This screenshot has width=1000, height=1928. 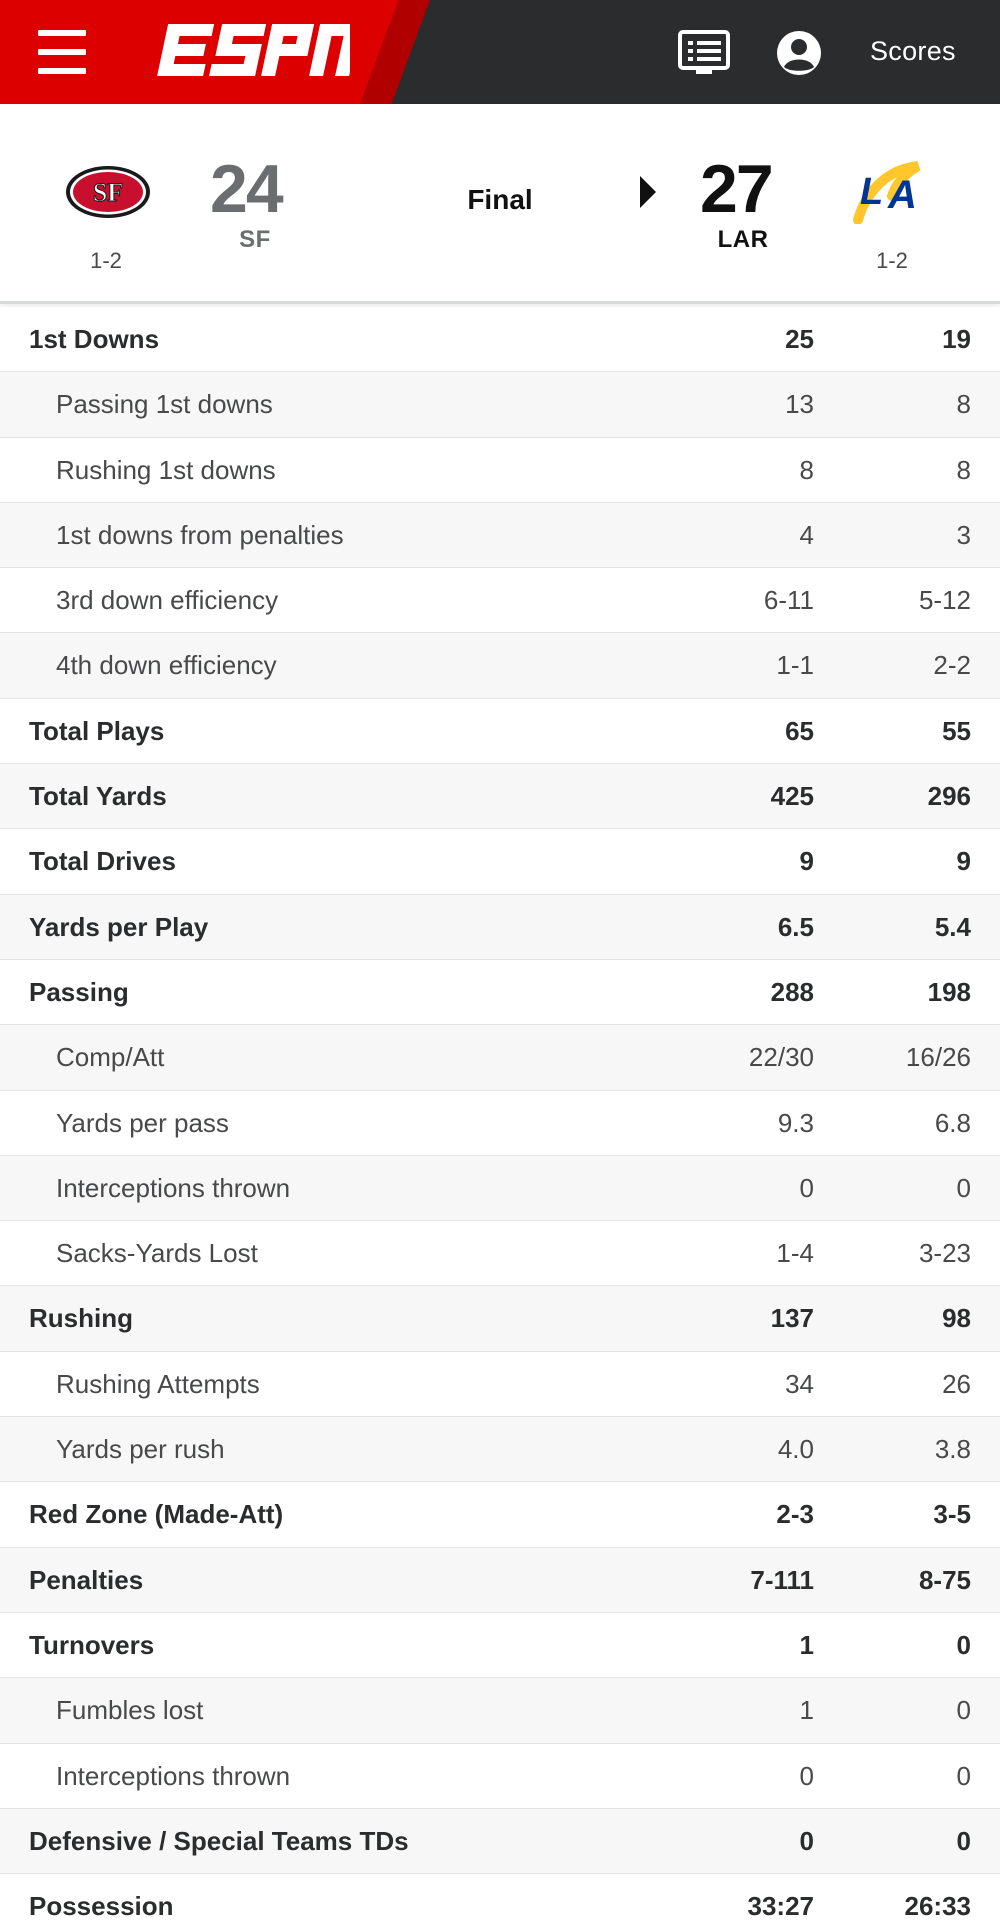 I want to click on stat-home-value: 2-2, so click(x=952, y=665).